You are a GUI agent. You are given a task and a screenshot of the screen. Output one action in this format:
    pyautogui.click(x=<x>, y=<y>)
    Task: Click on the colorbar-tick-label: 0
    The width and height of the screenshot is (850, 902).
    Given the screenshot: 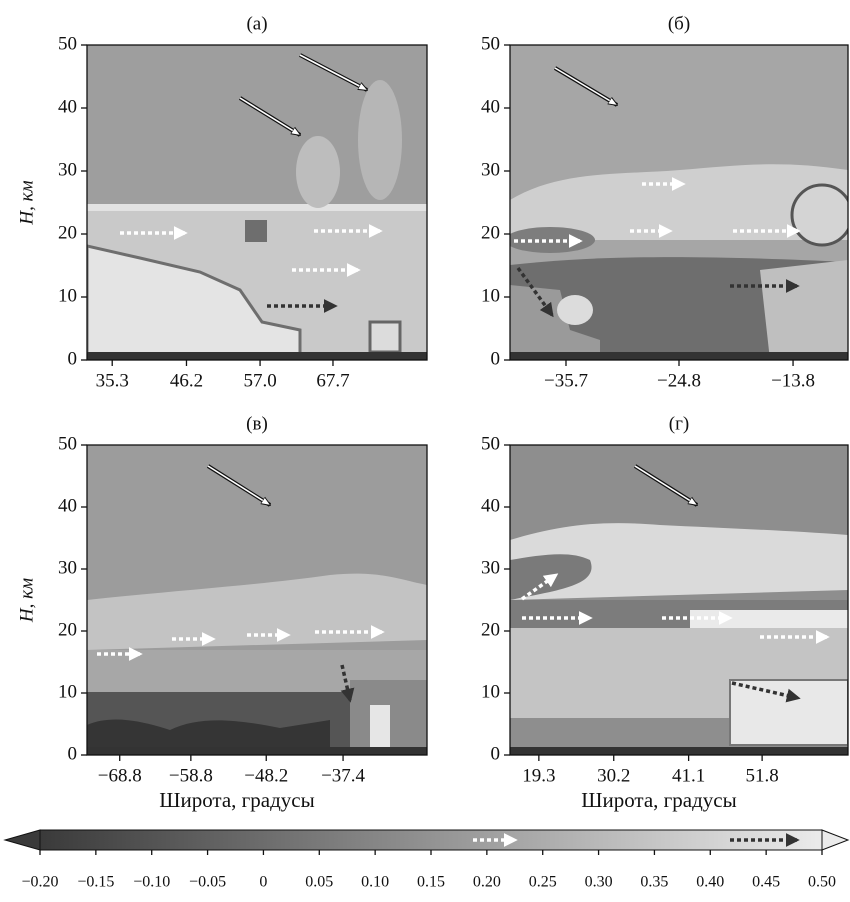 What is the action you would take?
    pyautogui.click(x=263, y=882)
    